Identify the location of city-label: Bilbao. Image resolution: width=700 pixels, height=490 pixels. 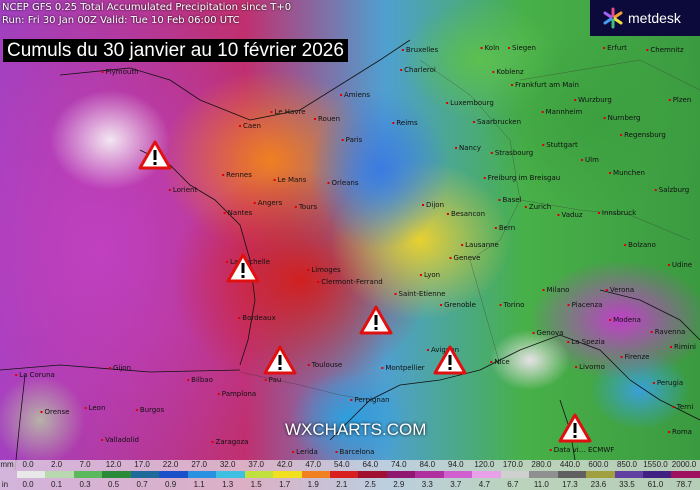
(200, 380).